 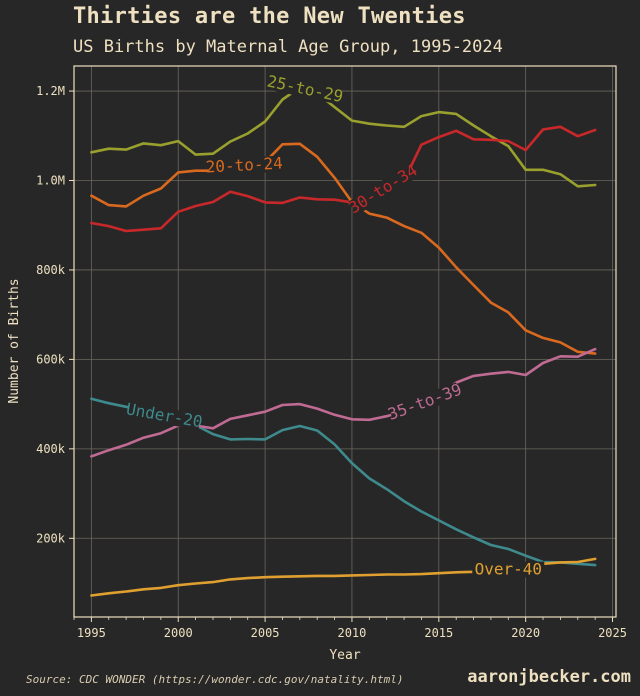 I want to click on series-label-25-to-29: 25-to-29, so click(x=304, y=88).